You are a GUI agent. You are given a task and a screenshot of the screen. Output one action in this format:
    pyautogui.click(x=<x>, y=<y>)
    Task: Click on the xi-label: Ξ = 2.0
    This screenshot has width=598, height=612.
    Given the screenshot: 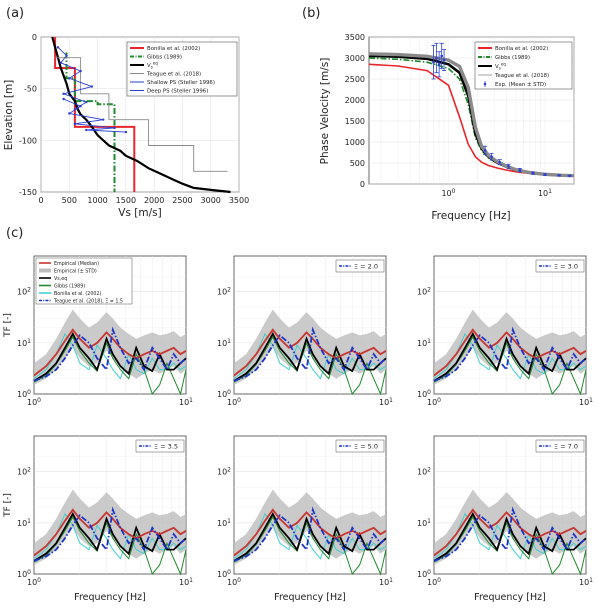 What is the action you would take?
    pyautogui.click(x=366, y=267)
    